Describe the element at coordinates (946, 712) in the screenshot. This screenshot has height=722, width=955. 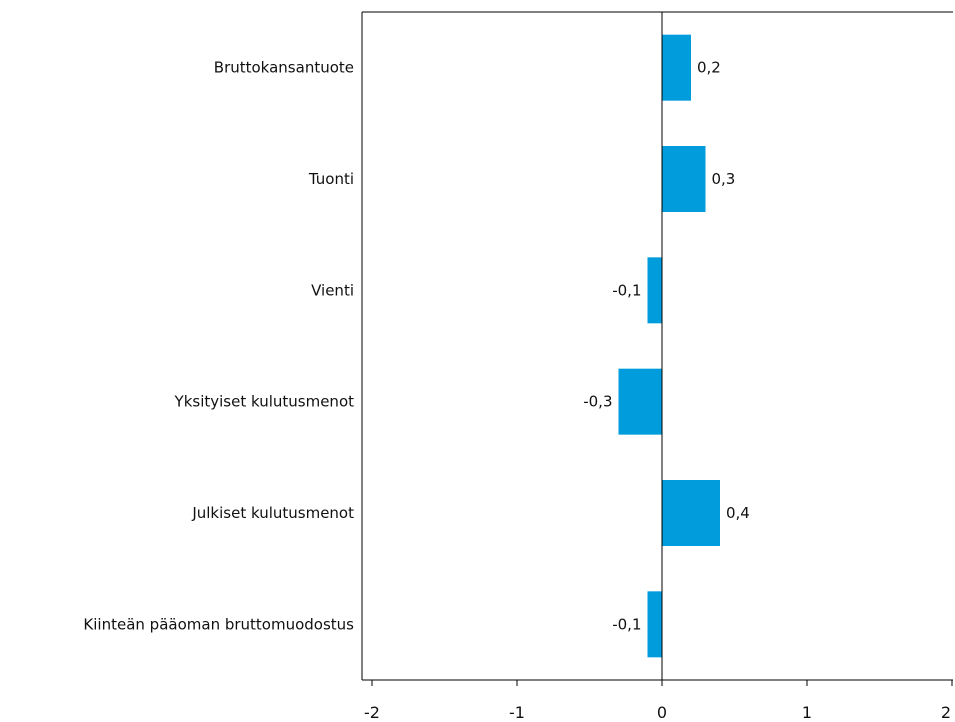
I see `x-tick-label-4: 2` at that location.